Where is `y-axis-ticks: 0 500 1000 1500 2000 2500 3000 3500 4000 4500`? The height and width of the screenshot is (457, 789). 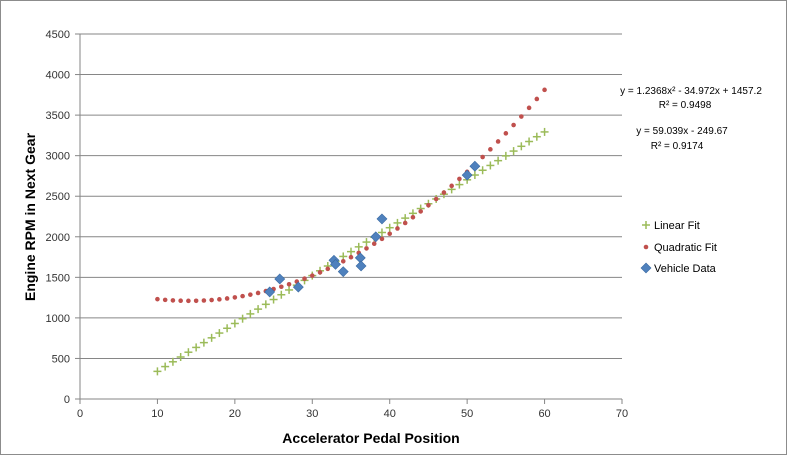 y-axis-ticks: 0 500 1000 1500 2000 2500 3000 3500 4000 4500 is located at coordinates (58, 217).